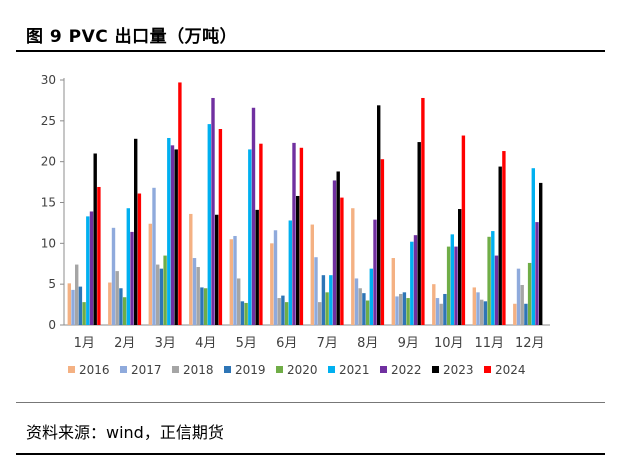 This screenshot has height=463, width=621. What do you see at coordinates (48, 80) in the screenshot?
I see `y-tick-label: 30` at bounding box center [48, 80].